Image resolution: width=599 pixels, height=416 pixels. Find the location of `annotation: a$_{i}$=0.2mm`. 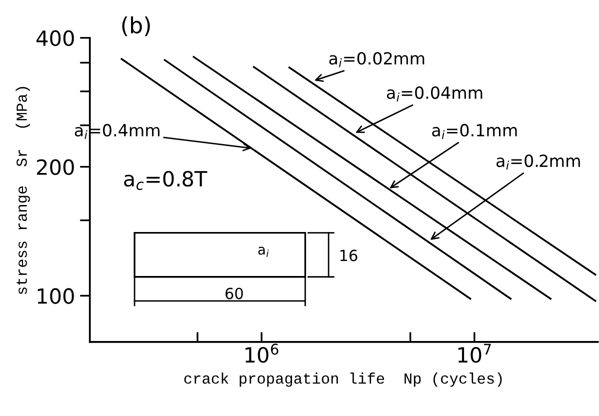

annotation: a$_{i}$=0.2mm is located at coordinates (538, 162).